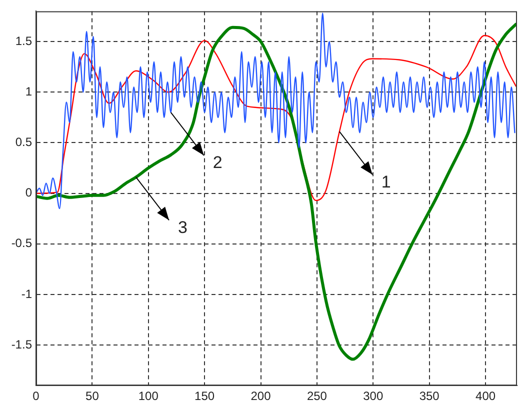  Describe the element at coordinates (486, 396) in the screenshot. I see `x-tick-label: 400` at that location.